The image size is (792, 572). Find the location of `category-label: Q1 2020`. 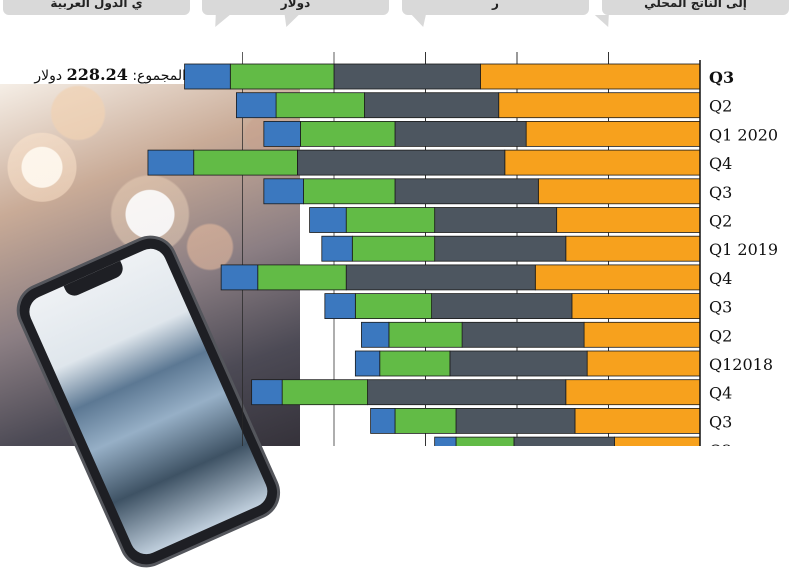

category-label: Q1 2020 is located at coordinates (743, 134).